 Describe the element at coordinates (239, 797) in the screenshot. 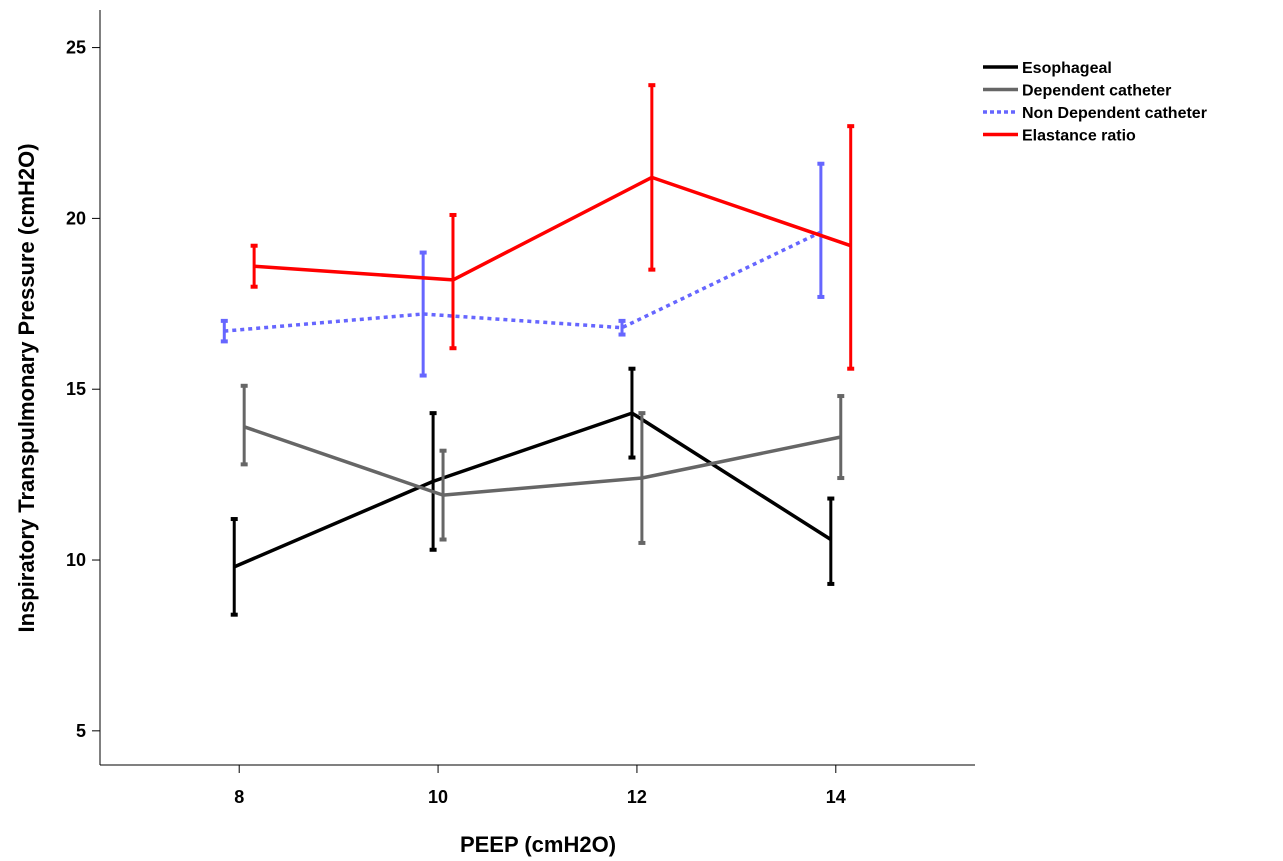

I see `x-tick-label: 8` at that location.